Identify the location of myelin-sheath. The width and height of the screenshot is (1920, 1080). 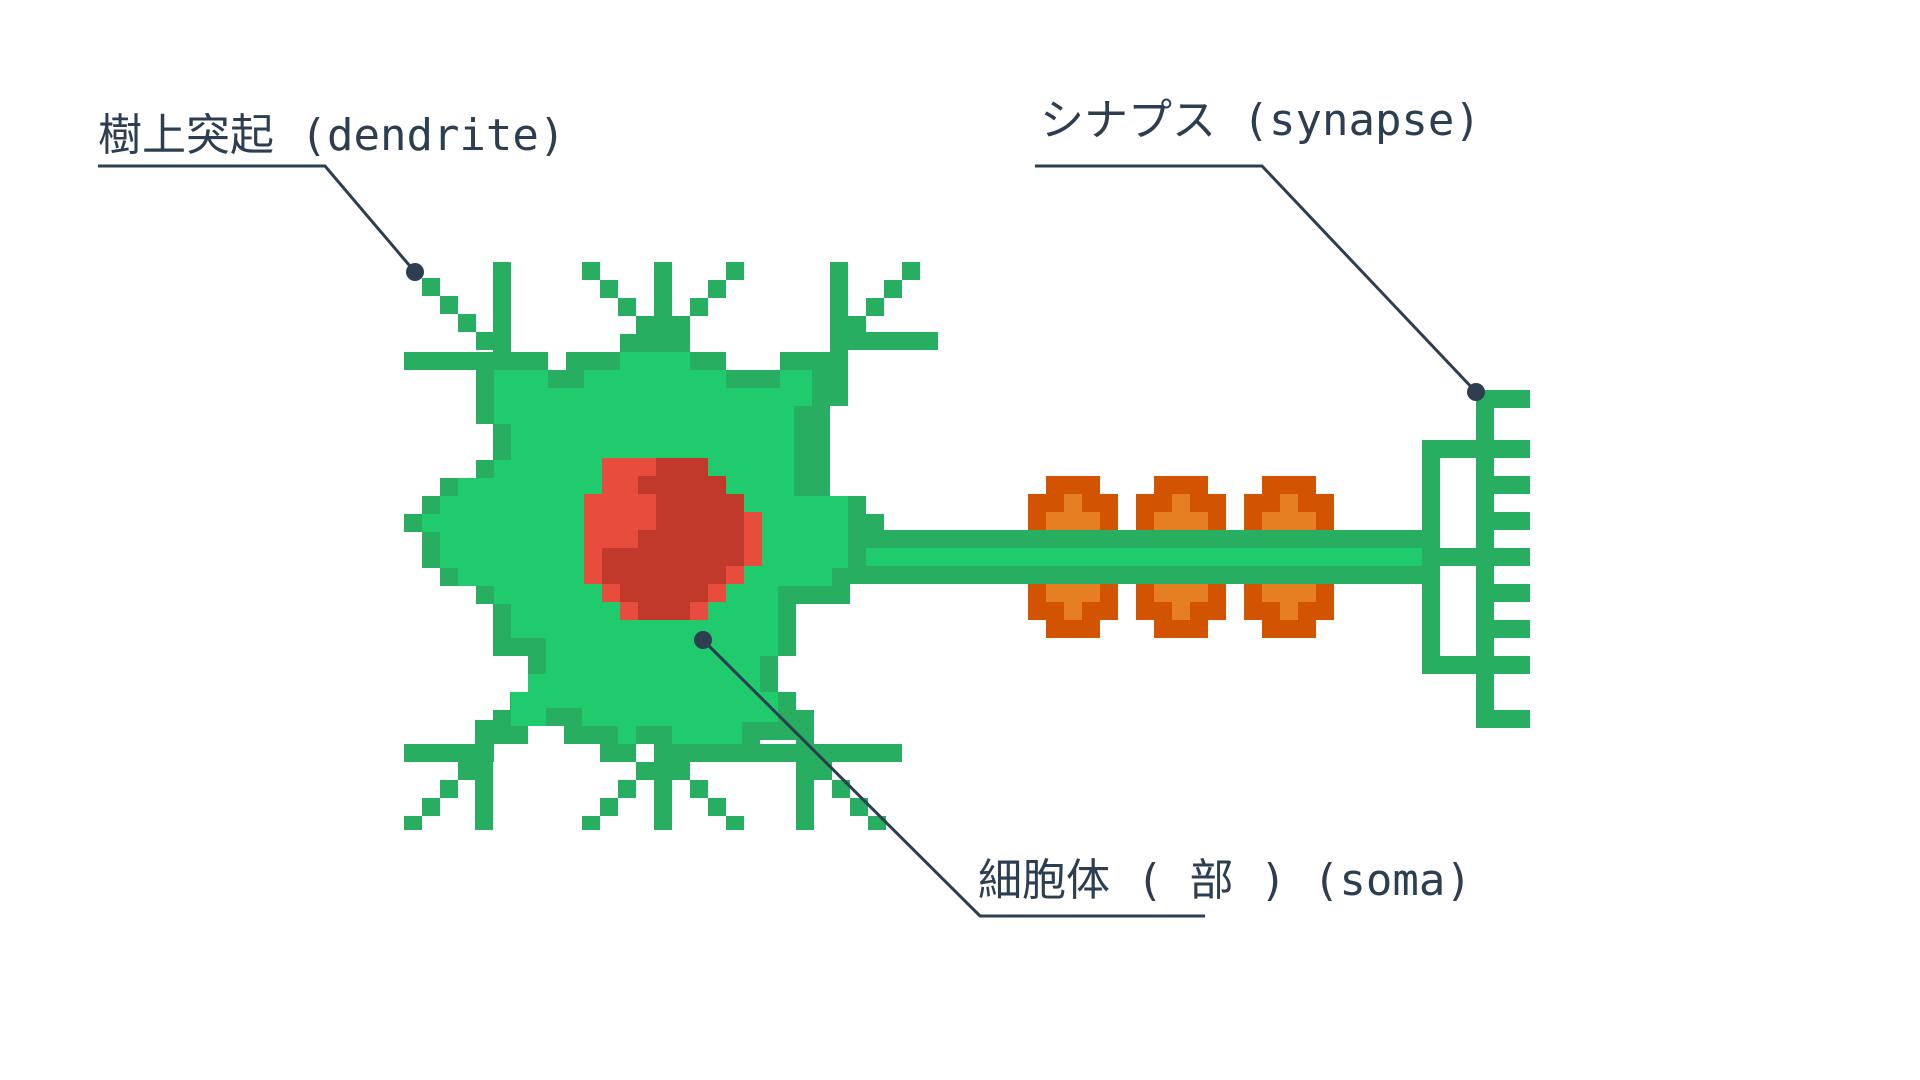
(1181, 557).